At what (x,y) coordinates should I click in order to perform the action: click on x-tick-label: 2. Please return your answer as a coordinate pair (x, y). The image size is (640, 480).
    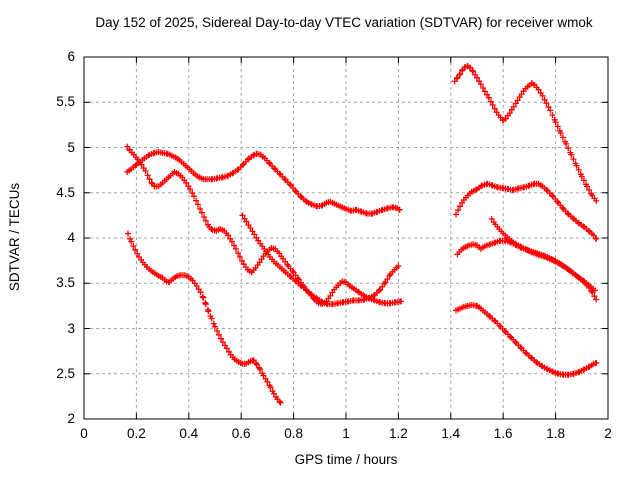
    Looking at the image, I should click on (608, 433).